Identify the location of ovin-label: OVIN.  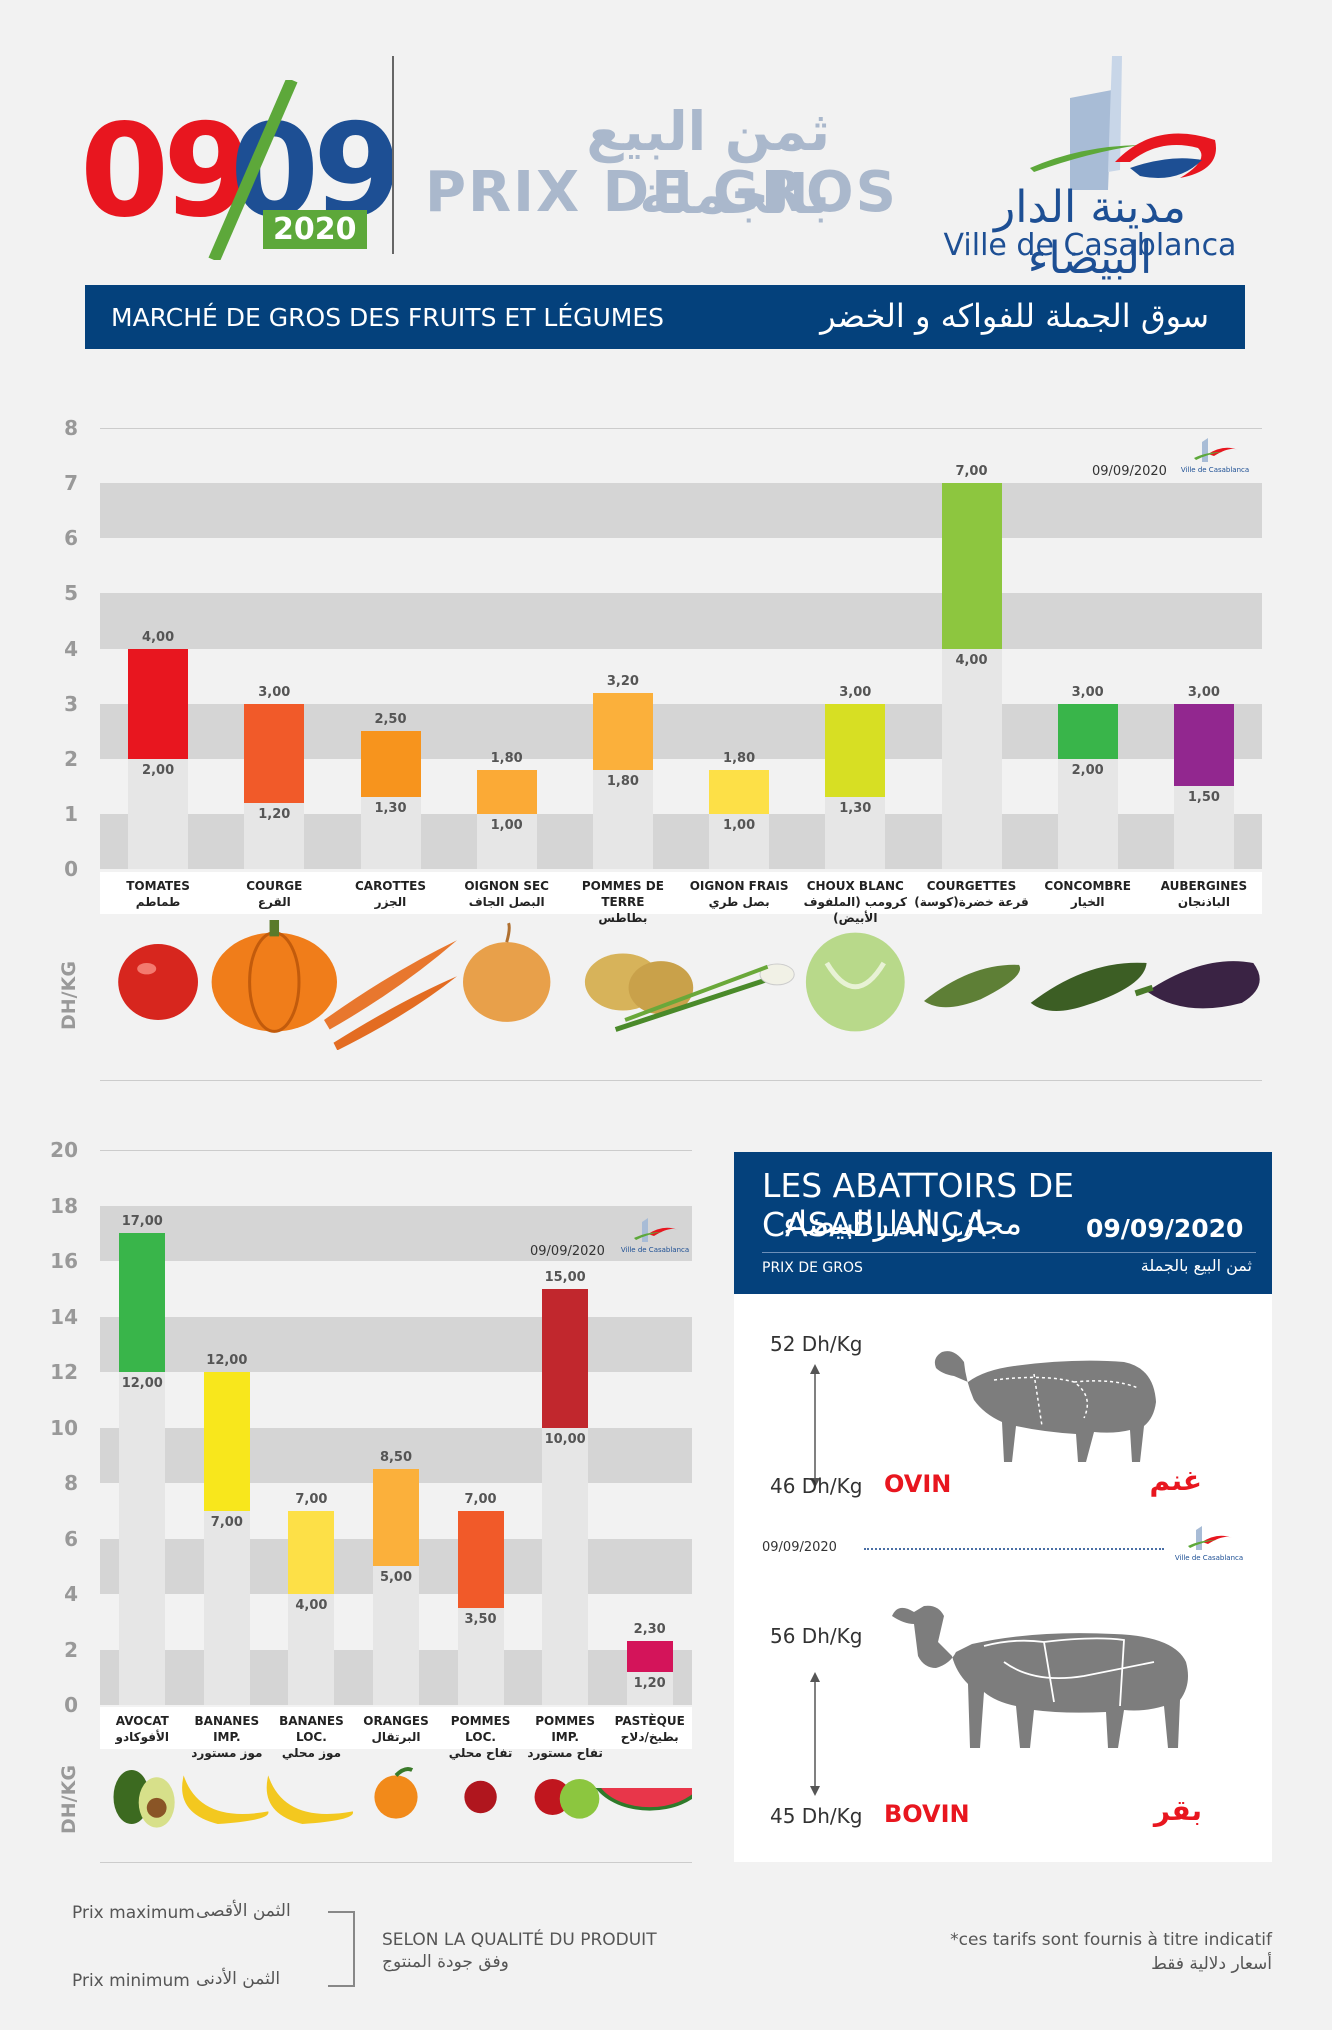
(918, 1484).